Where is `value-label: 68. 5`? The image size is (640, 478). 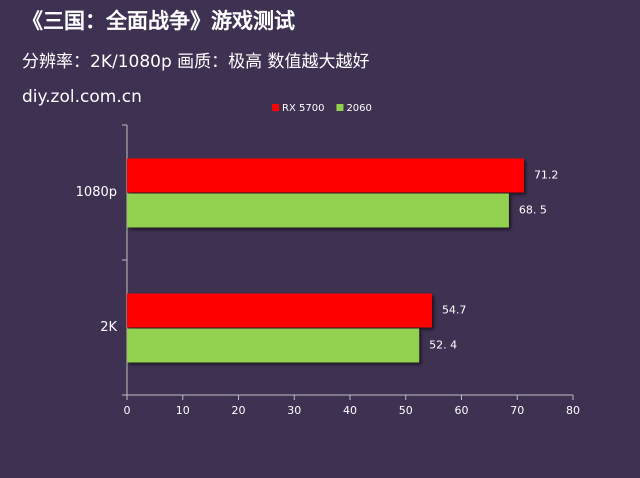
value-label: 68. 5 is located at coordinates (533, 210).